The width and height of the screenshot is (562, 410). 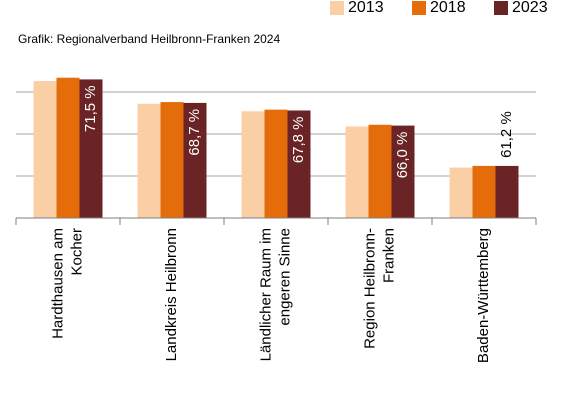 What do you see at coordinates (369, 288) in the screenshot?
I see `x-tick-label: Region Heilbronn-` at bounding box center [369, 288].